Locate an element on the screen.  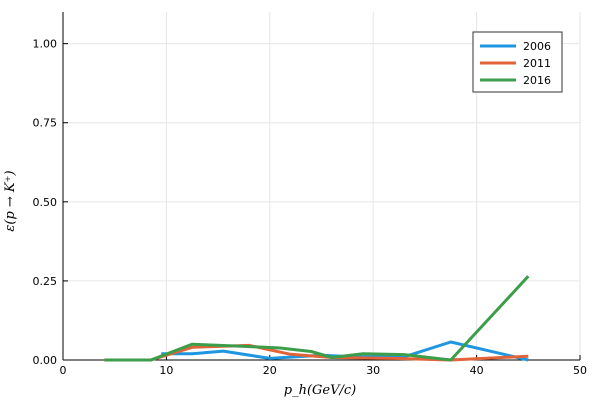
y-tick-label: 0.50 is located at coordinates (45, 202).